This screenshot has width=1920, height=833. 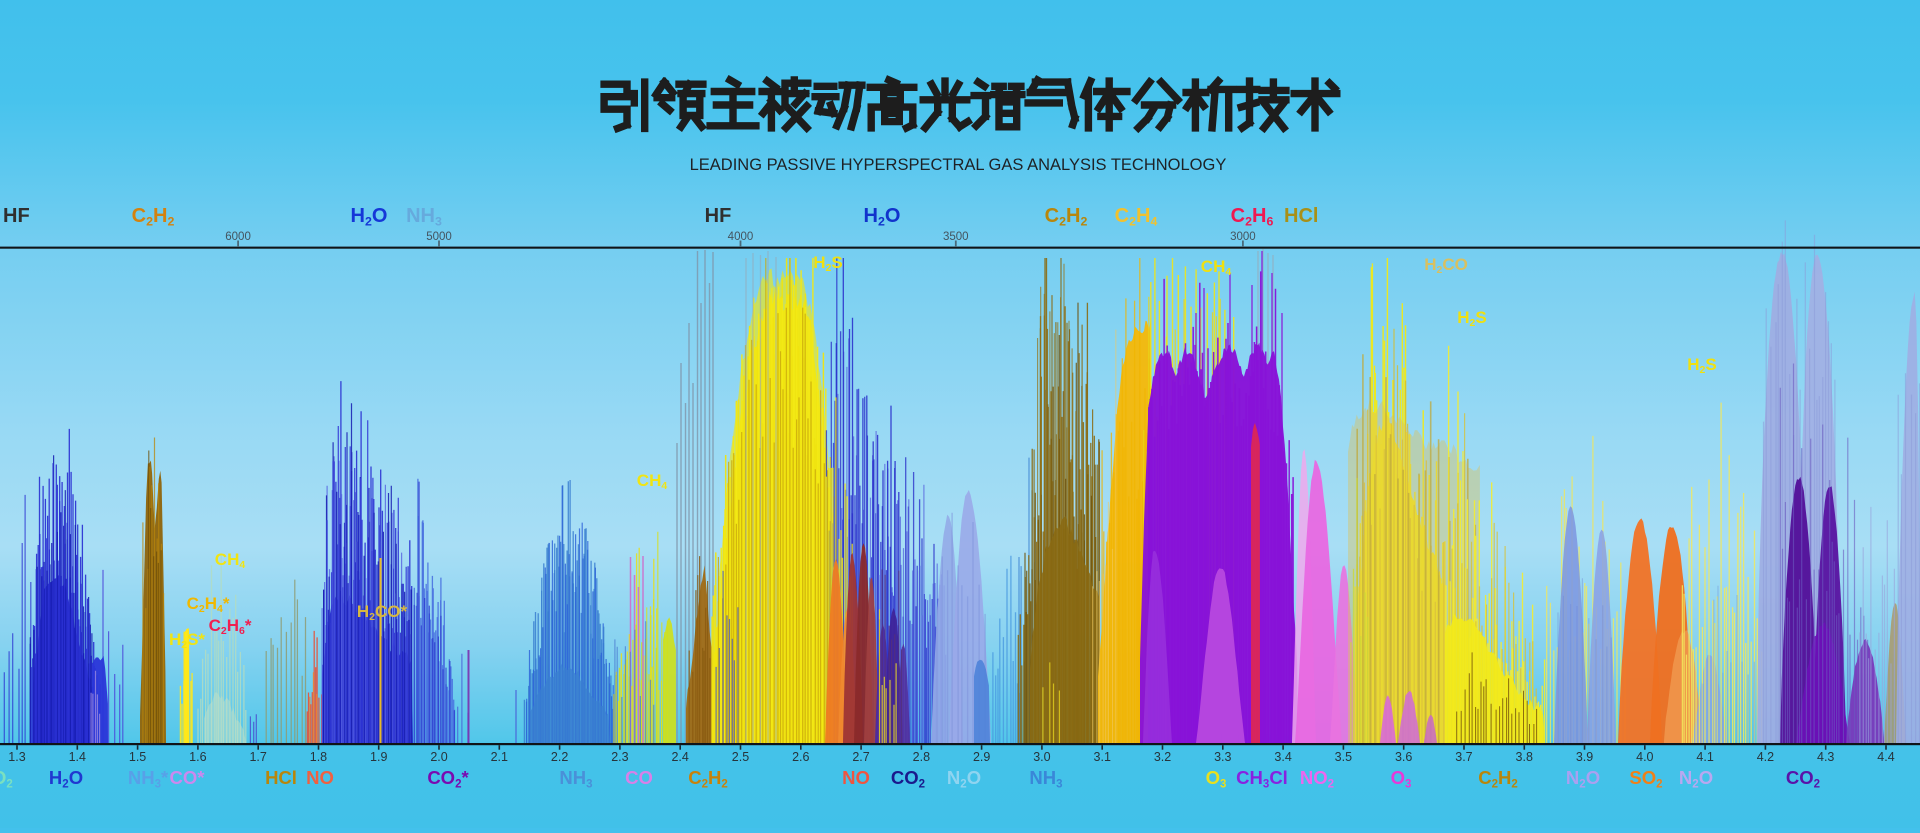 I want to click on svg-text: 2.6, so click(x=800, y=757).